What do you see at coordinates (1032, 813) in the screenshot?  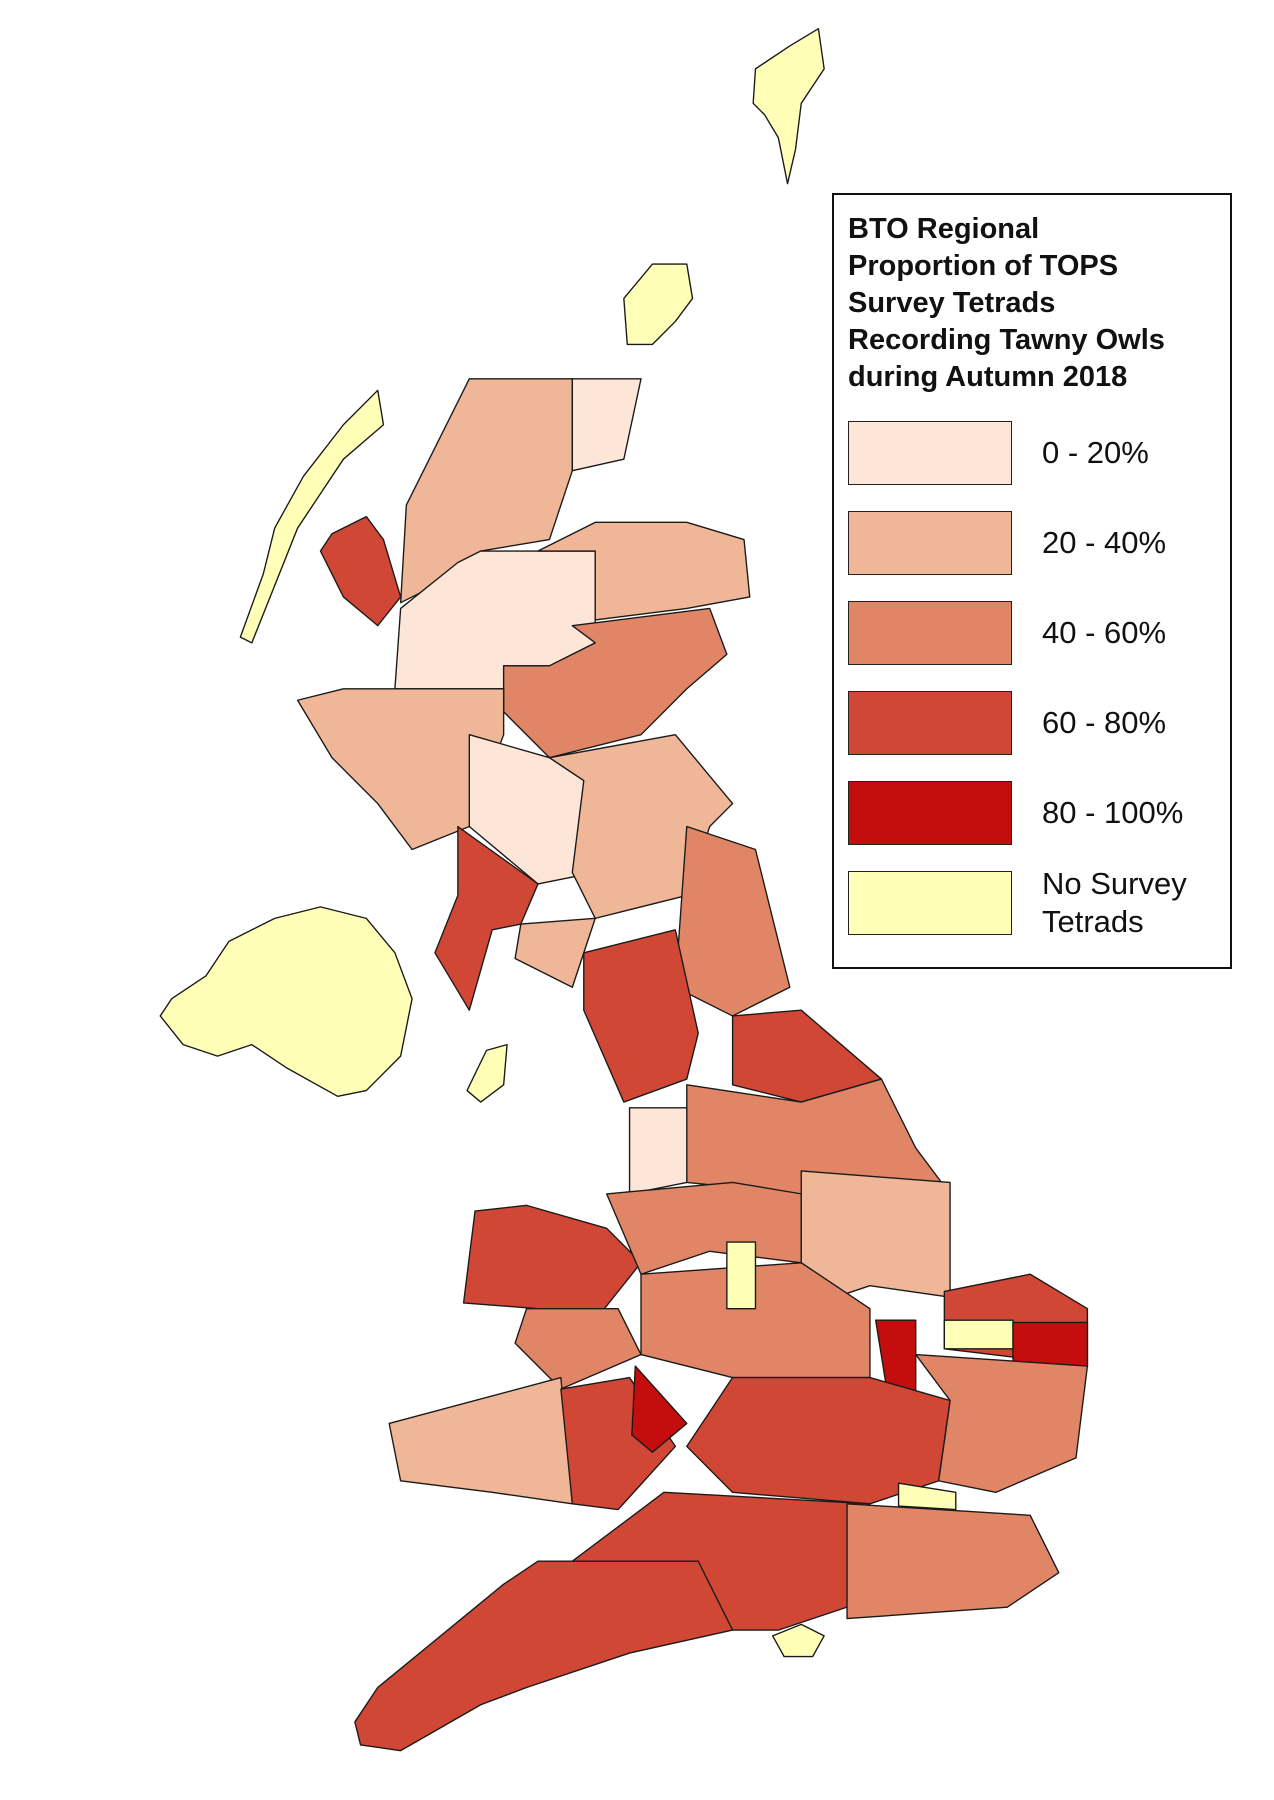 I see `legend-item: 80 - 100%` at bounding box center [1032, 813].